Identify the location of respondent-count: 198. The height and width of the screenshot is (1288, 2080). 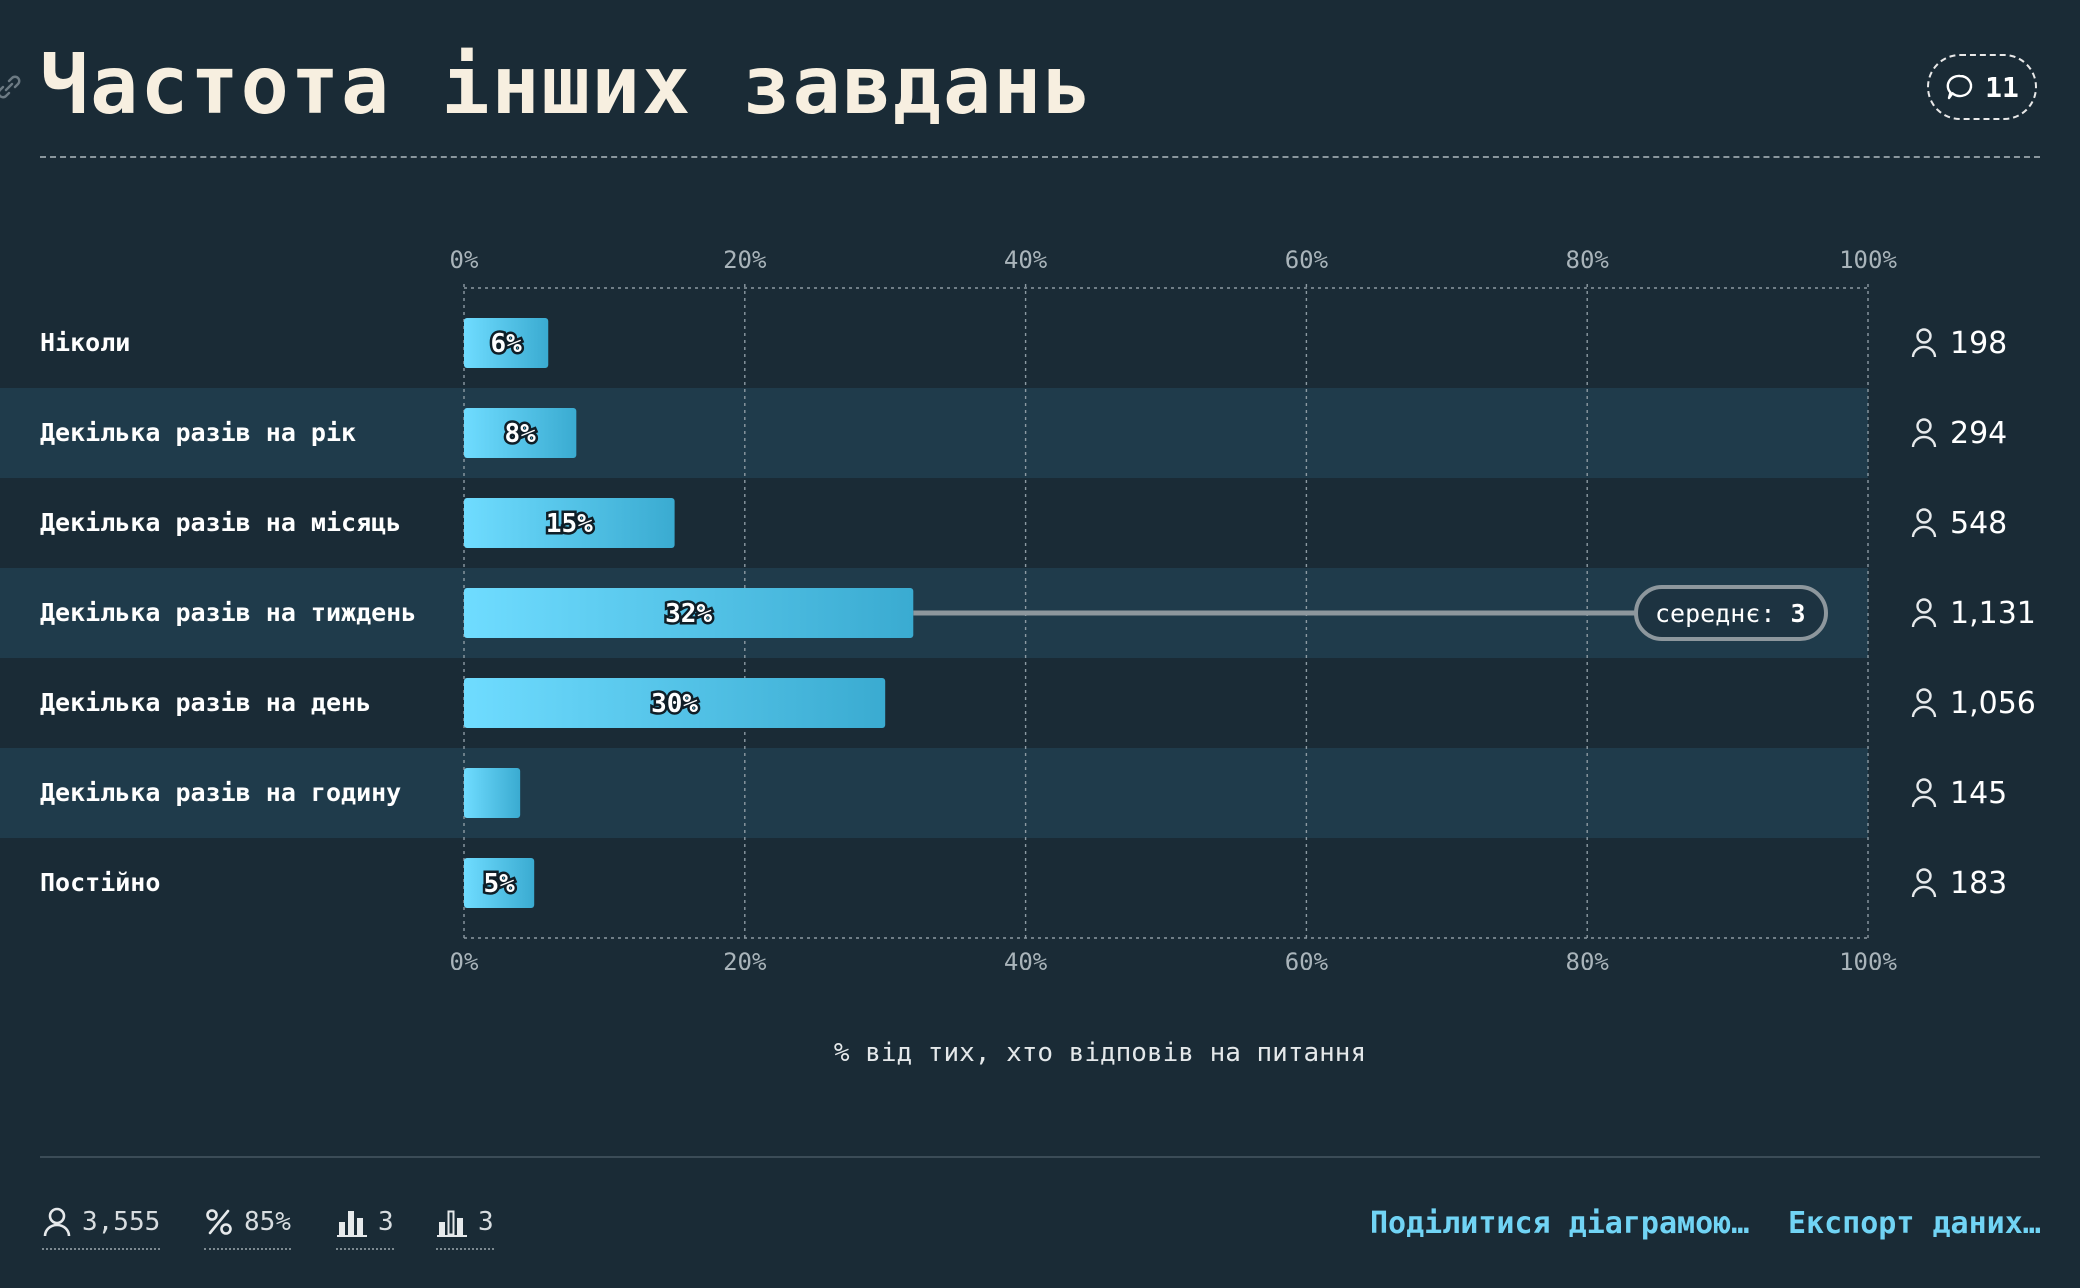
(1978, 343).